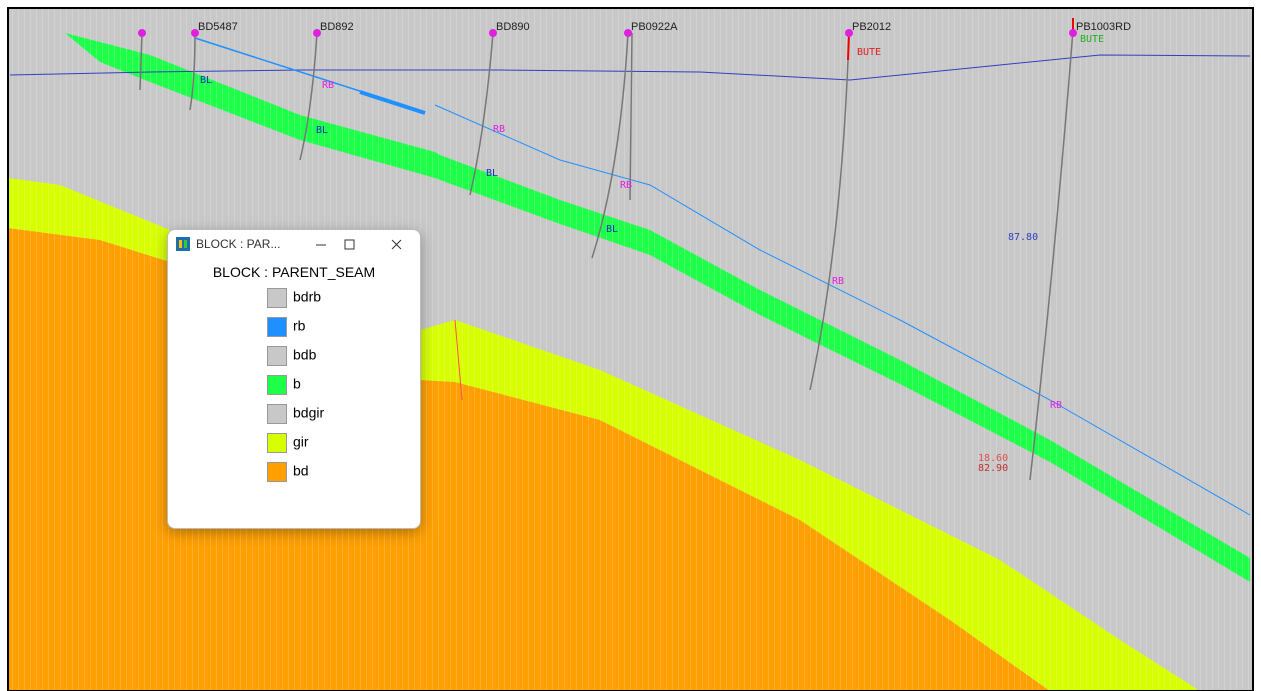 The image size is (1261, 691). What do you see at coordinates (871, 27) in the screenshot?
I see `borehole-label: PB2012` at bounding box center [871, 27].